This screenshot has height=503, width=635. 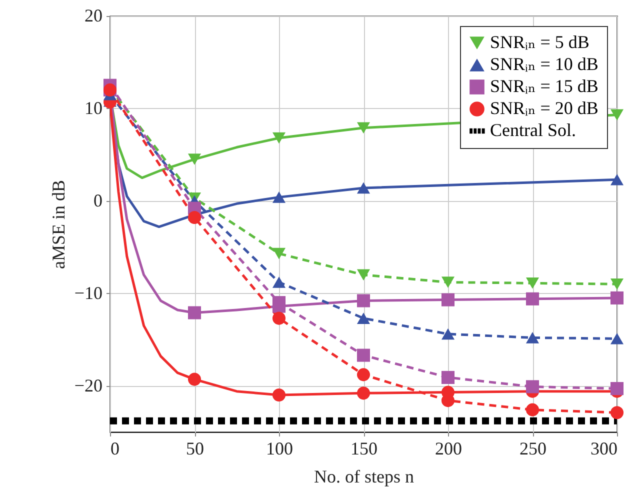 I want to click on x-tick-label: 250, so click(x=533, y=448).